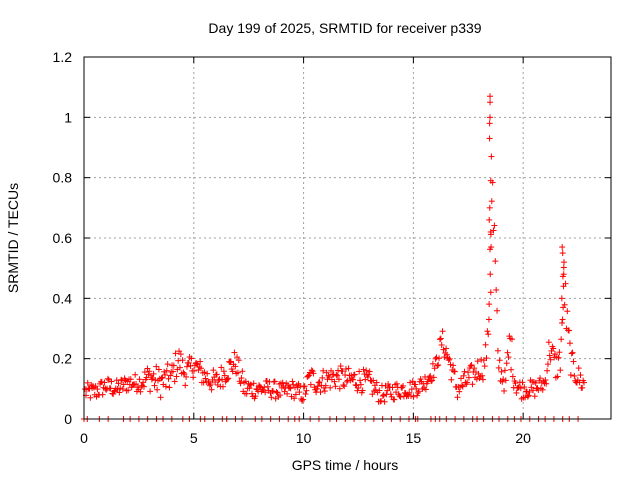  Describe the element at coordinates (523, 438) in the screenshot. I see `x-tick-label: 20` at that location.